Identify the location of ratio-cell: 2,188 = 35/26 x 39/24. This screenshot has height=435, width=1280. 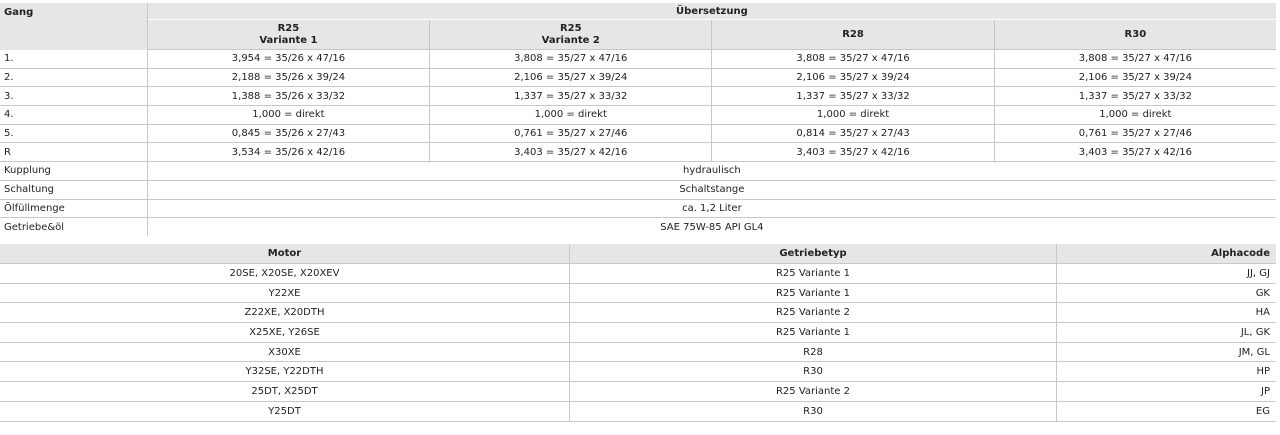
(288, 78).